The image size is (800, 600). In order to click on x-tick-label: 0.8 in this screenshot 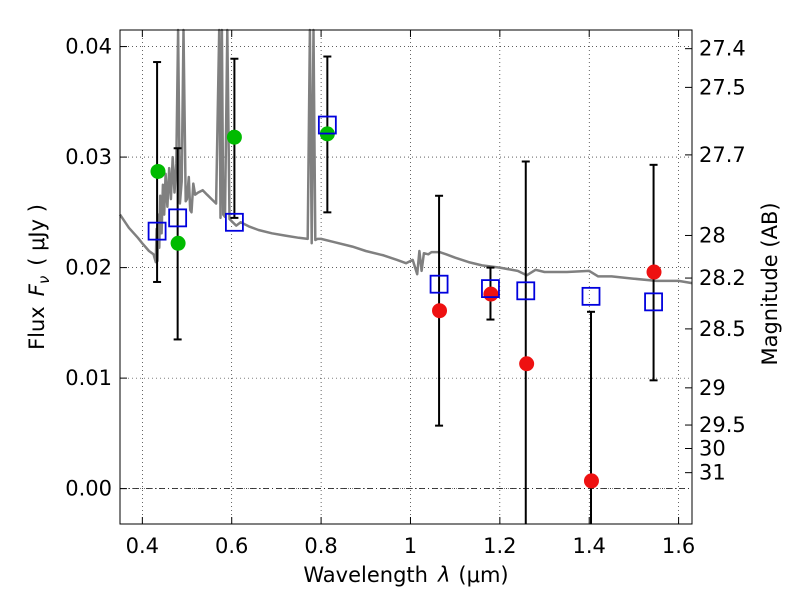, I will do `click(320, 546)`.